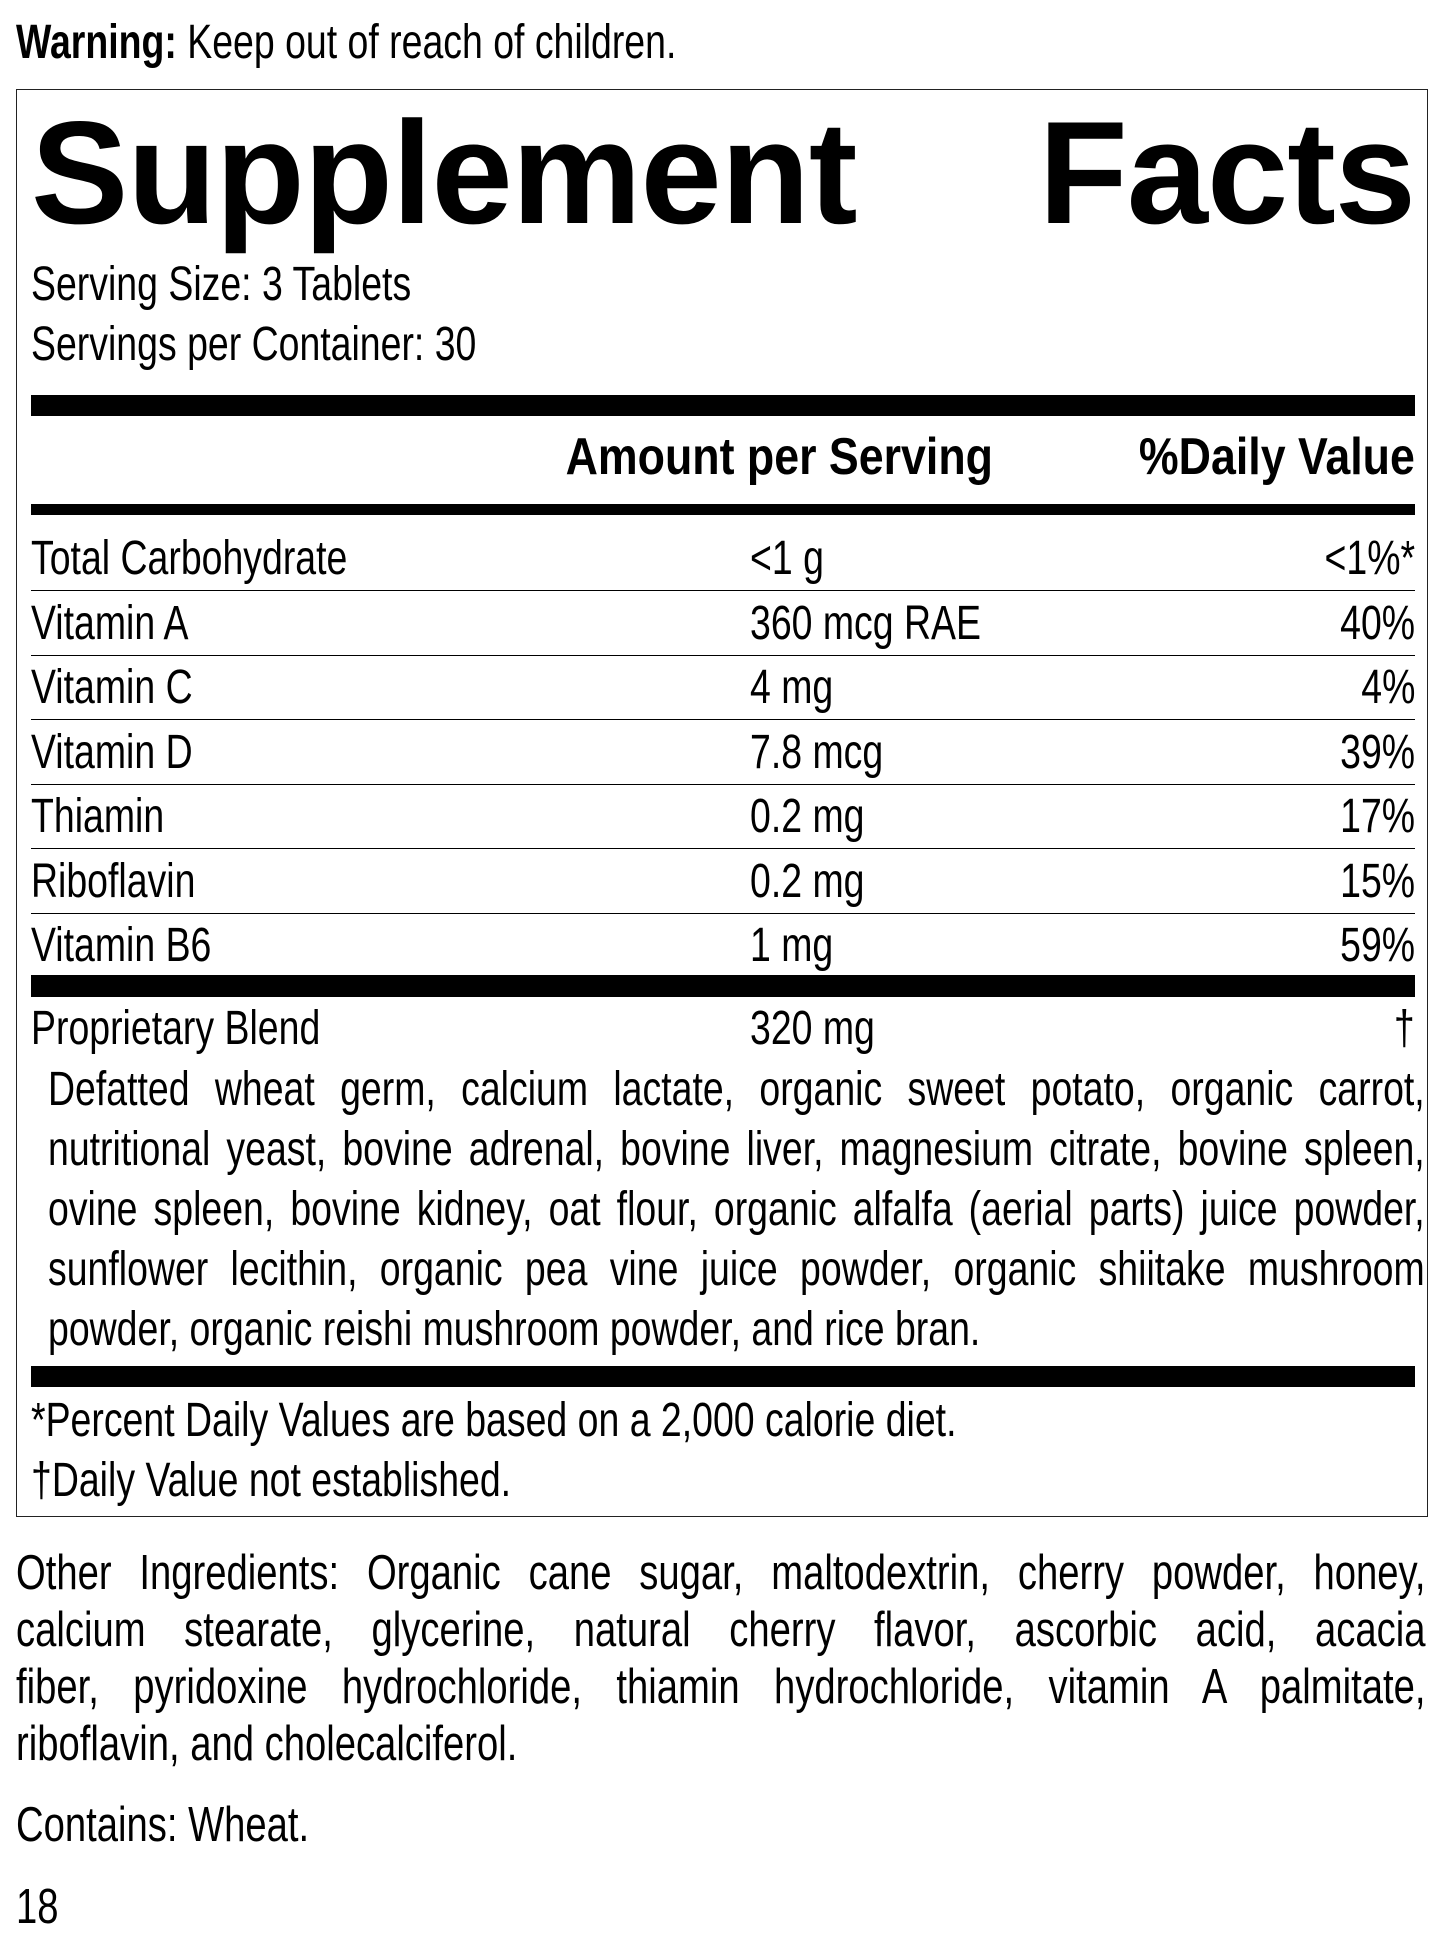  Describe the element at coordinates (163, 1825) in the screenshot. I see `allergen-statement: Contains: Wheat.` at that location.